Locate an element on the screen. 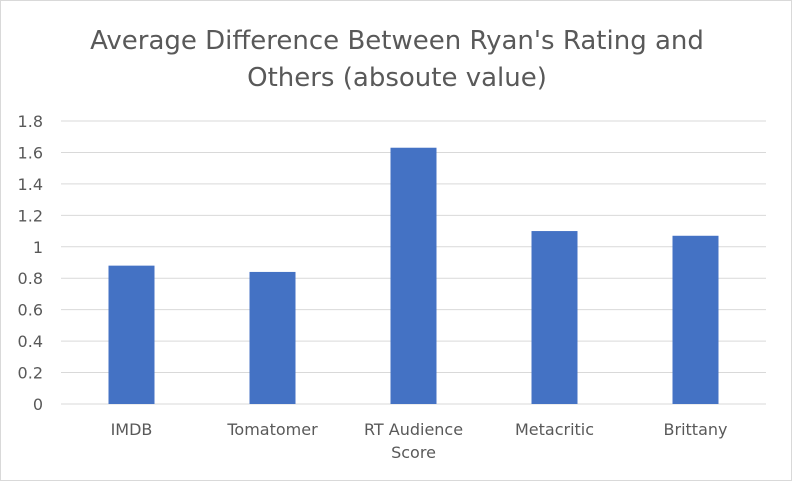  x-category-label: Metacritic is located at coordinates (554, 429).